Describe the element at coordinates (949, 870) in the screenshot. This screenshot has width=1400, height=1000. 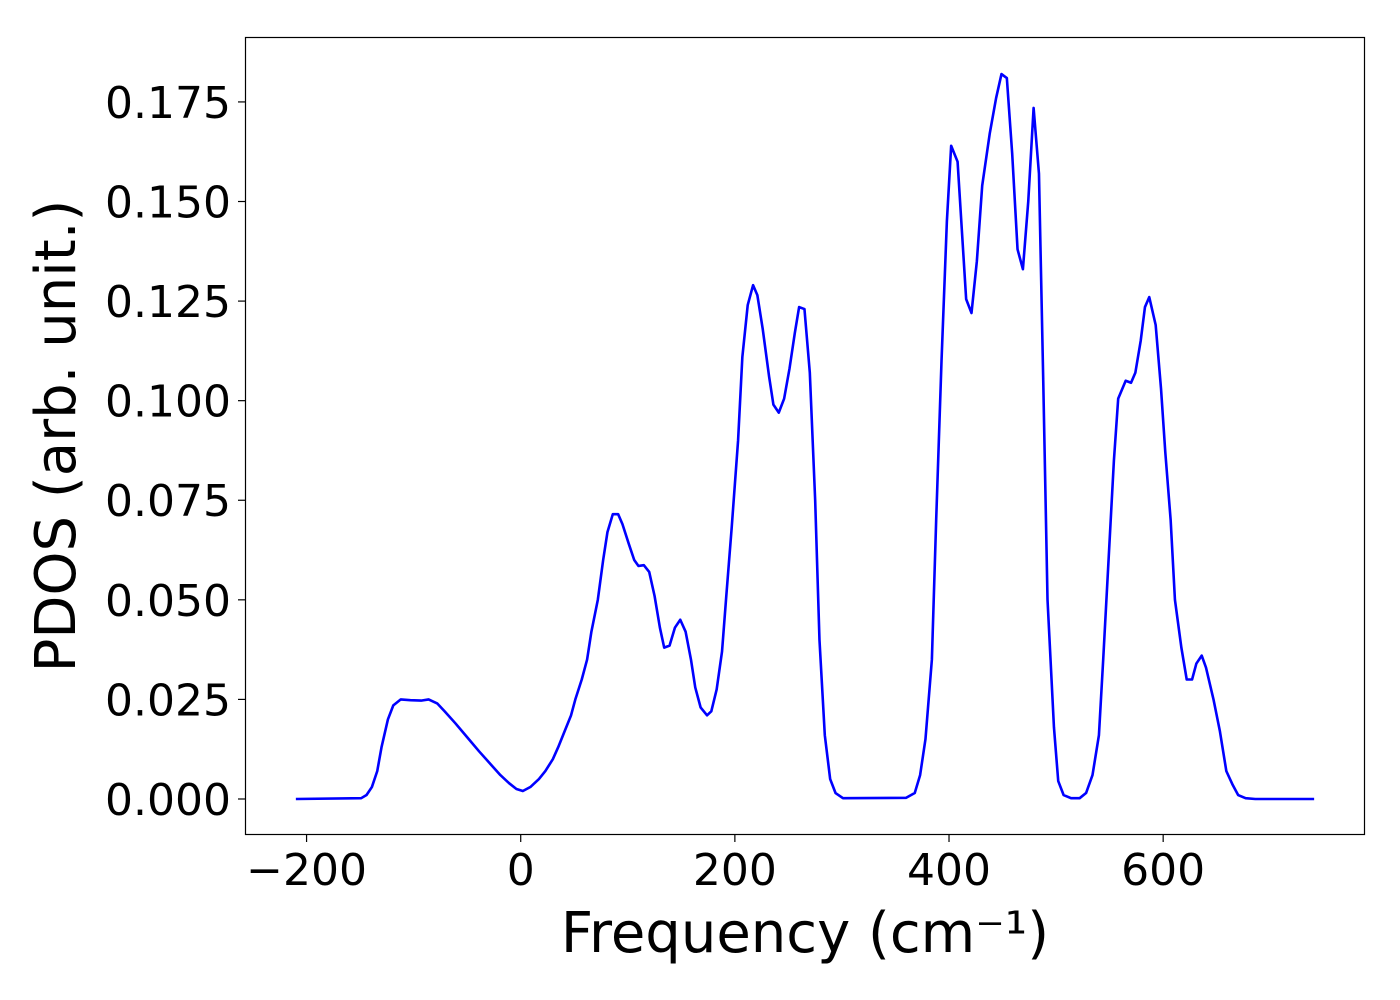
I see `x-tick-label: 400` at that location.